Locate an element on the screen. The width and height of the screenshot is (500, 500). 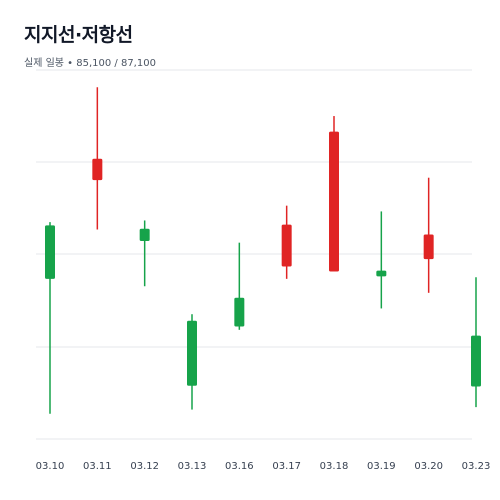
x-tick-label: 03.13 is located at coordinates (192, 466).